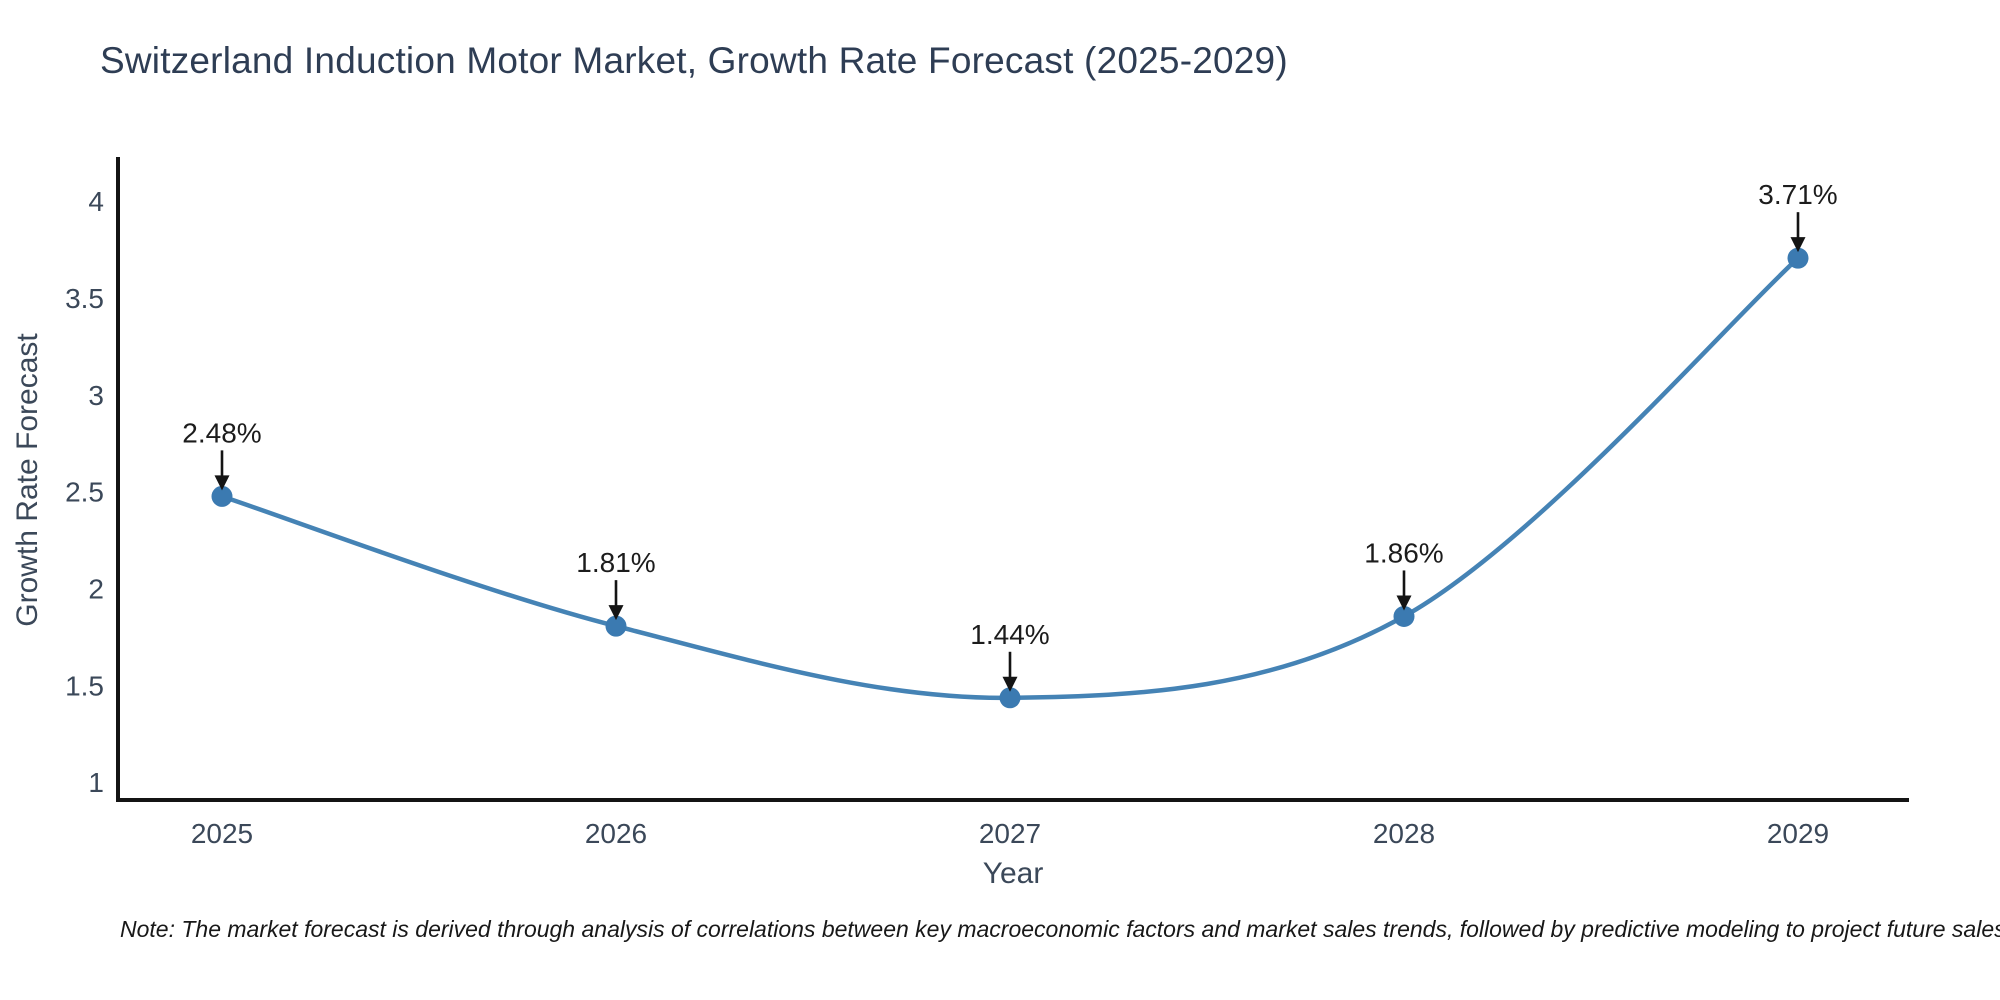 This screenshot has width=2000, height=1000. Describe the element at coordinates (222, 483) in the screenshot. I see `annotation-arrow-head-2025` at that location.